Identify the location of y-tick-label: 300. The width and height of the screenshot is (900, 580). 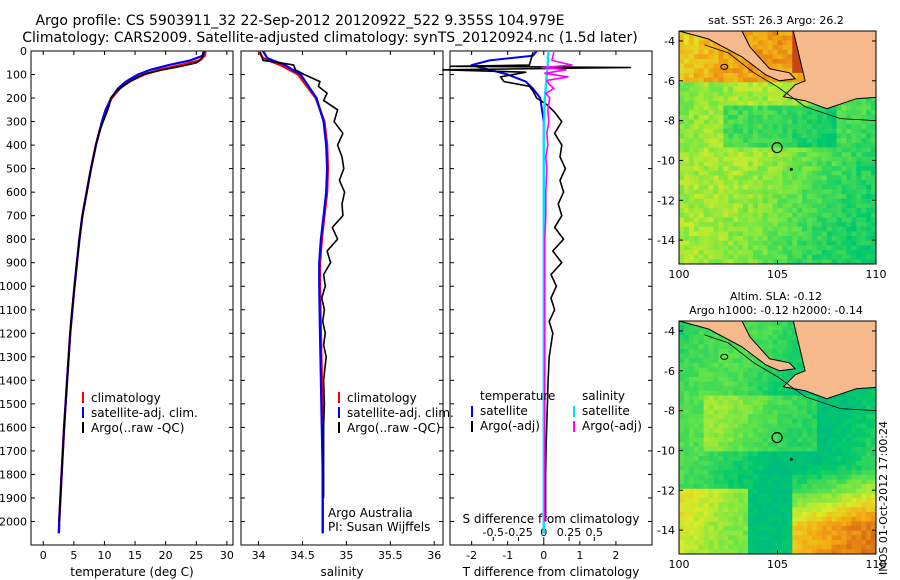
(16, 122).